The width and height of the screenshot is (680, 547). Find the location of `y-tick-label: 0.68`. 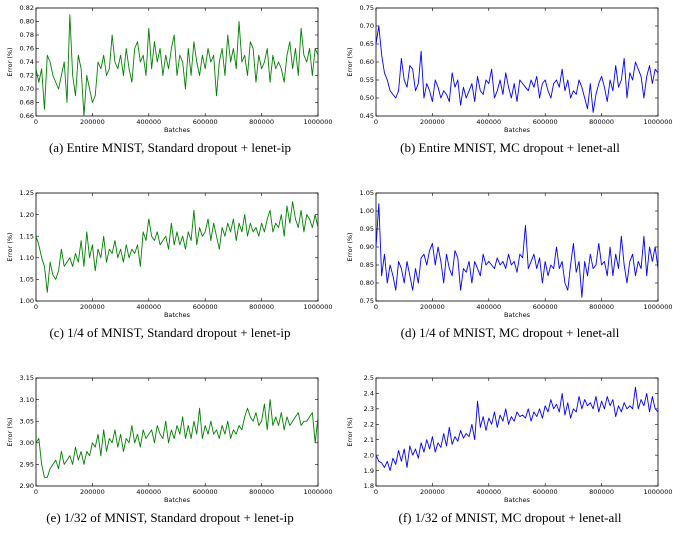

y-tick-label: 0.68 is located at coordinates (27, 103).